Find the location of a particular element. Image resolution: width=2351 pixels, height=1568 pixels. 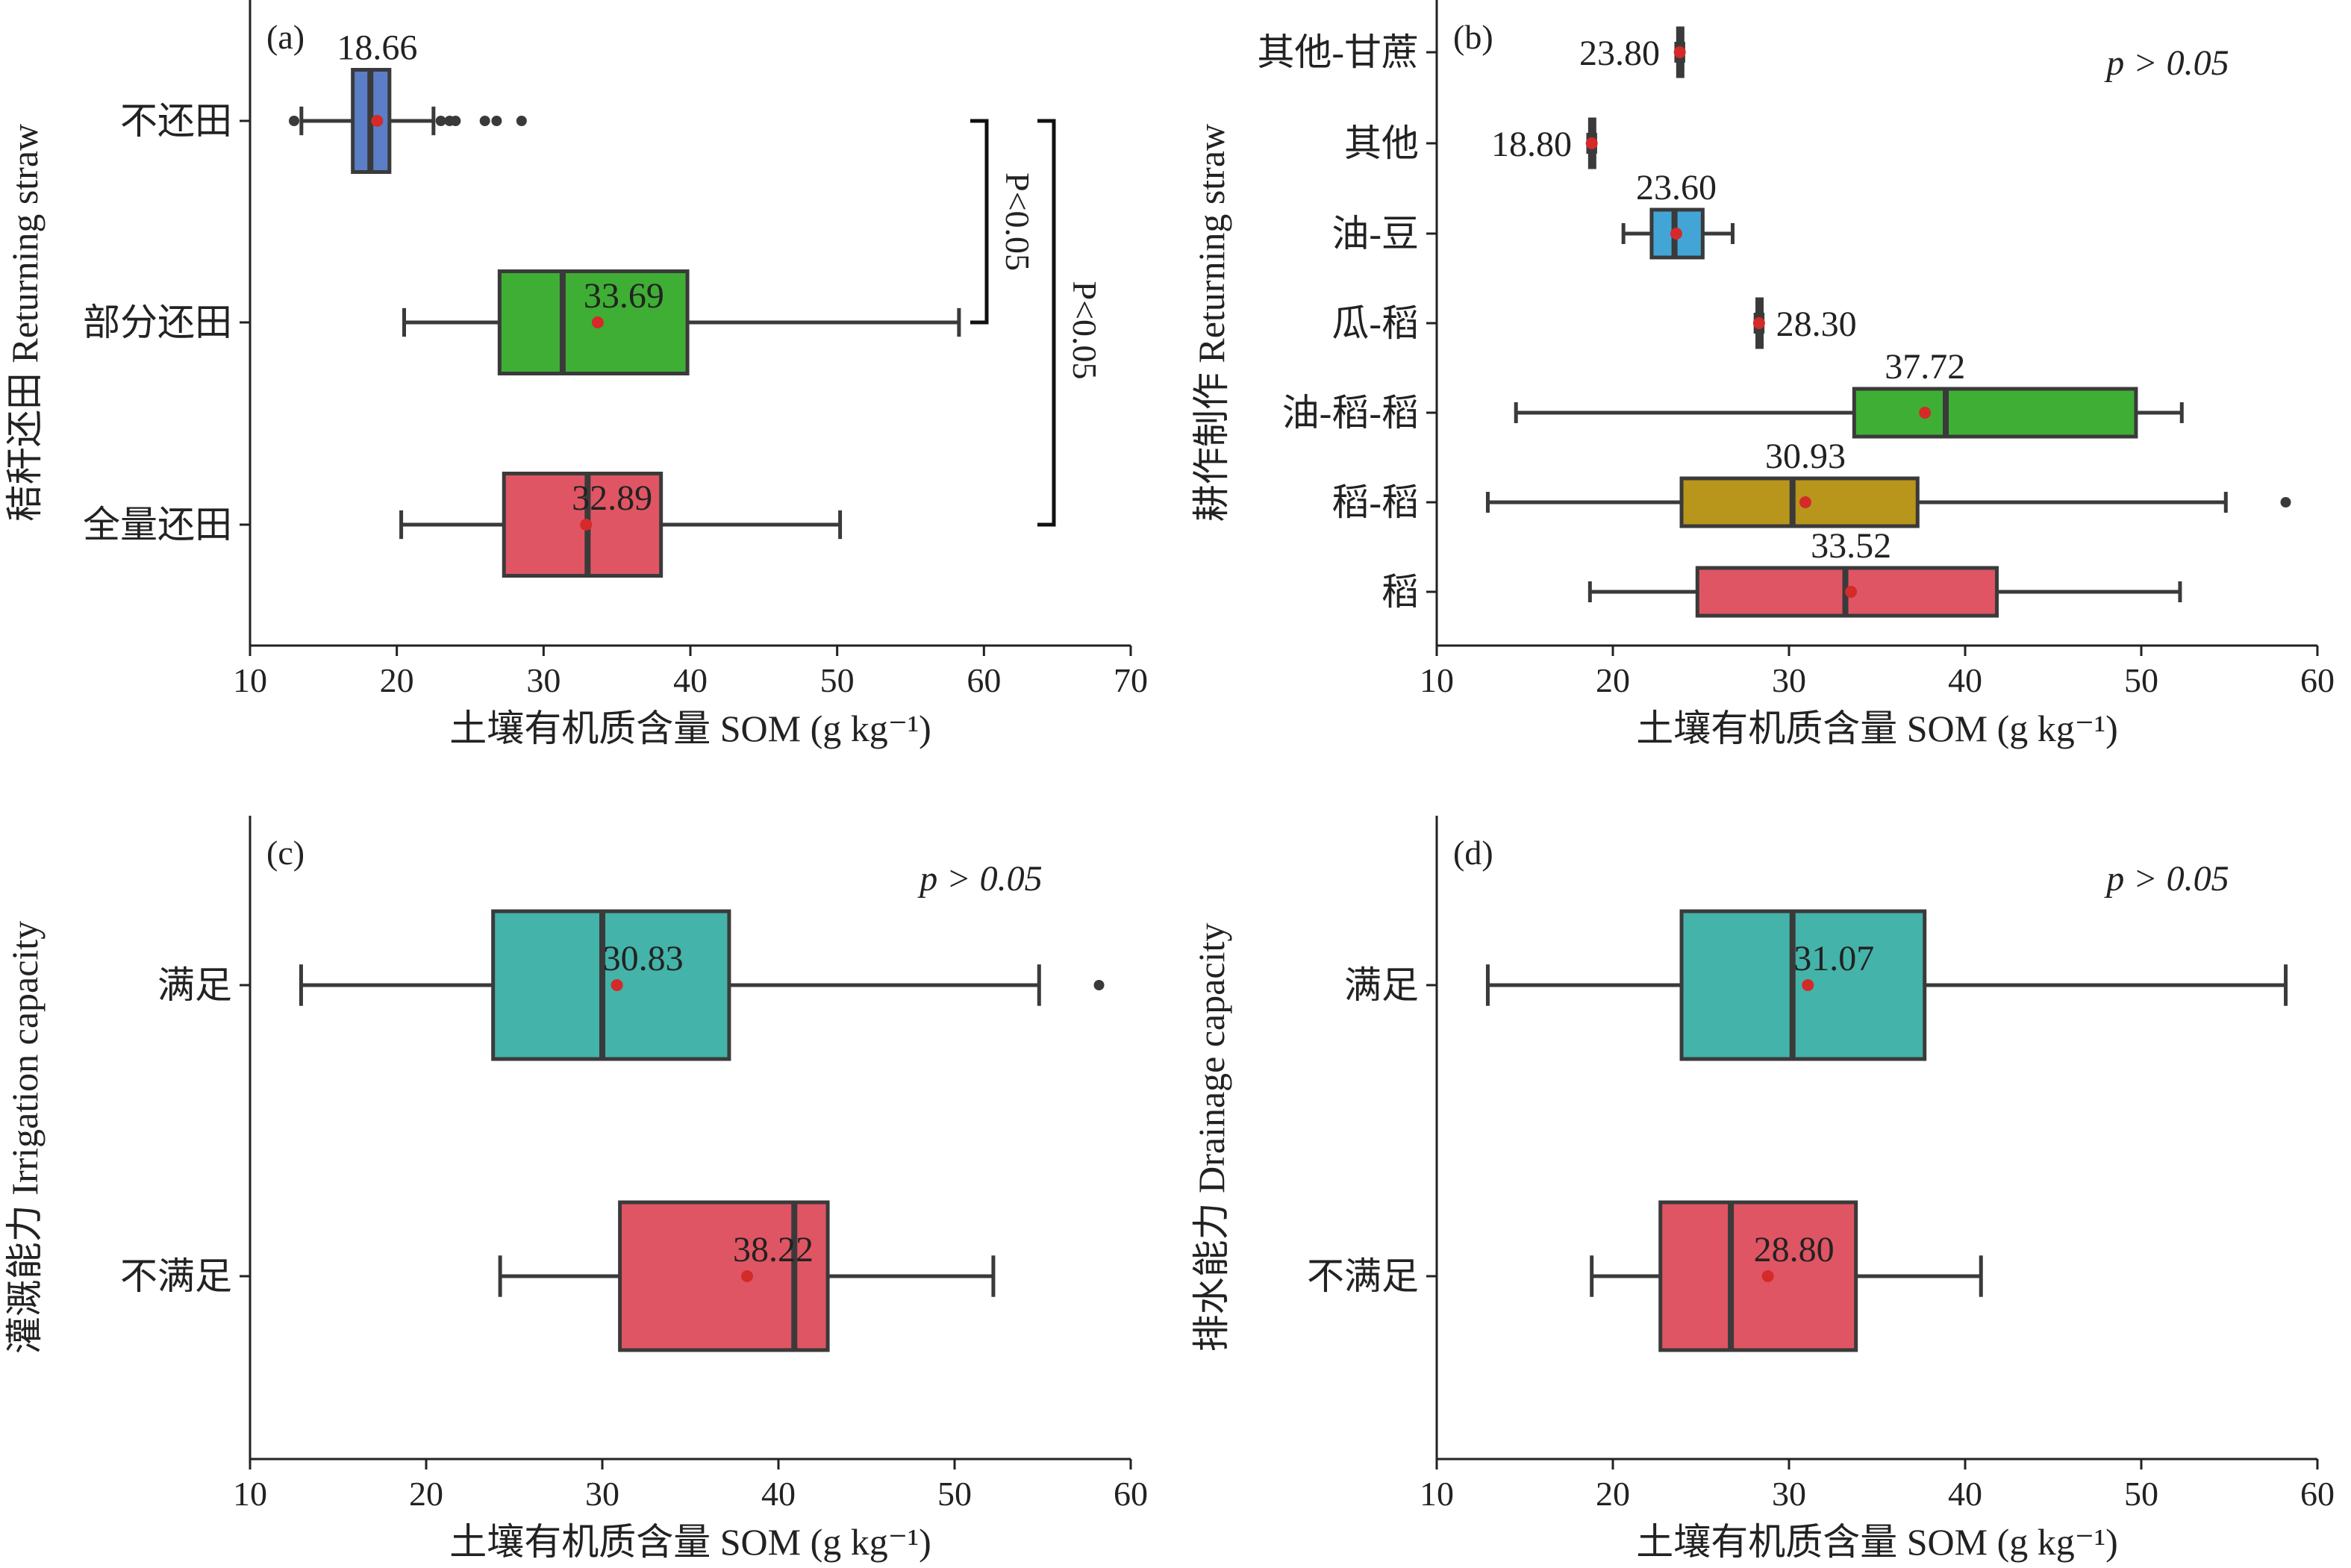

box-group: 瓜-稻 28.30 is located at coordinates (1594, 323).